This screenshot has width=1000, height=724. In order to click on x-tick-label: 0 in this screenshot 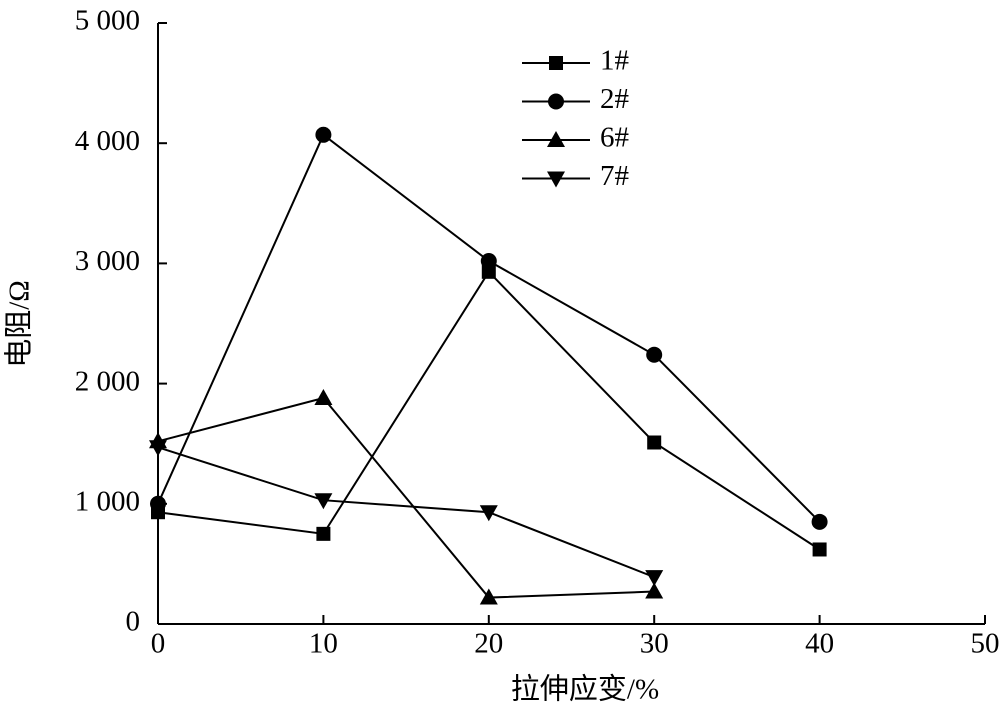, I will do `click(158, 644)`.